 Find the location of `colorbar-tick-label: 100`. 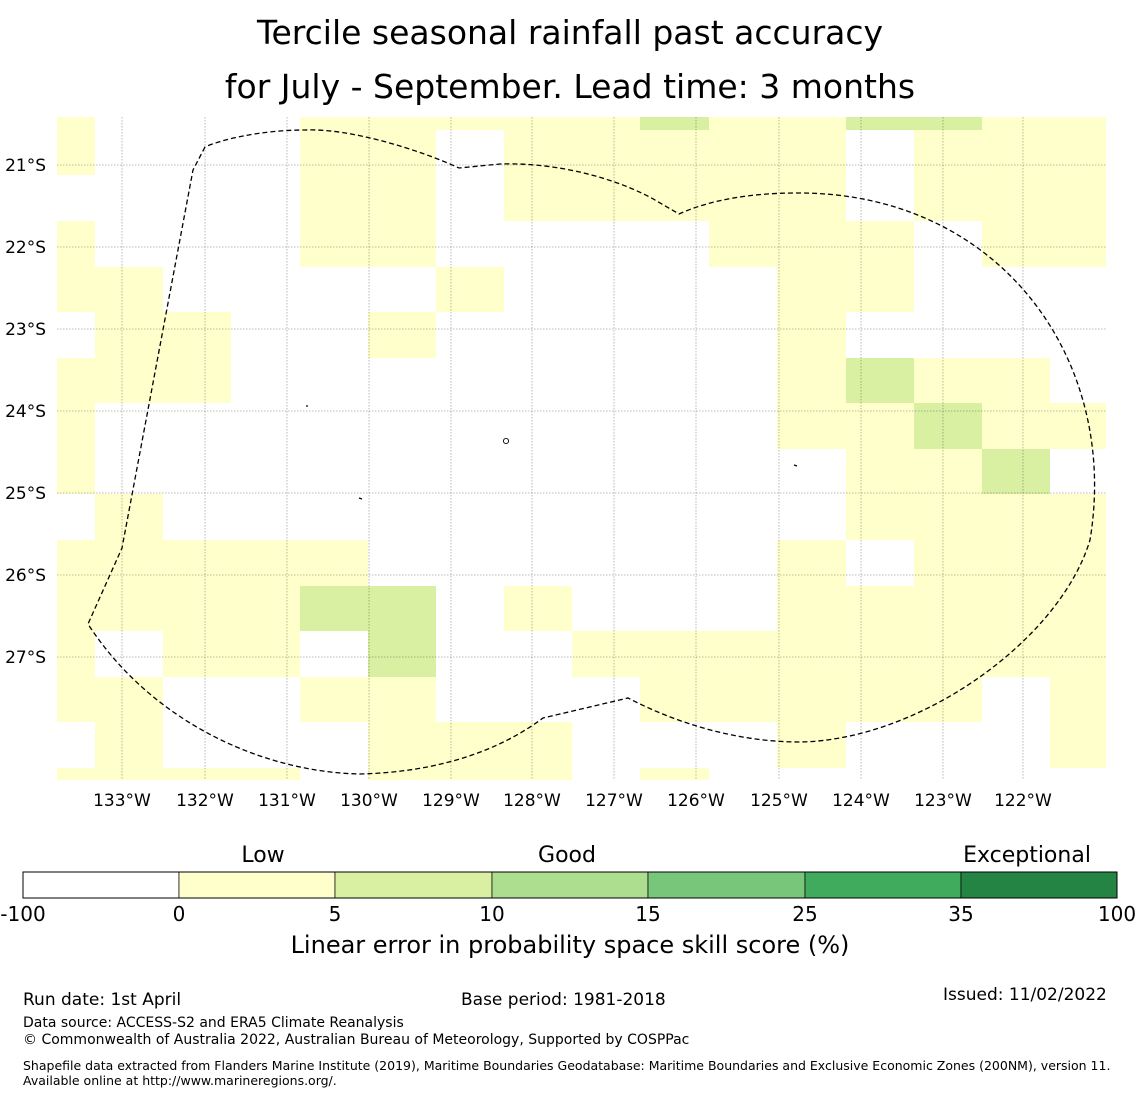

colorbar-tick-label: 100 is located at coordinates (1117, 914).